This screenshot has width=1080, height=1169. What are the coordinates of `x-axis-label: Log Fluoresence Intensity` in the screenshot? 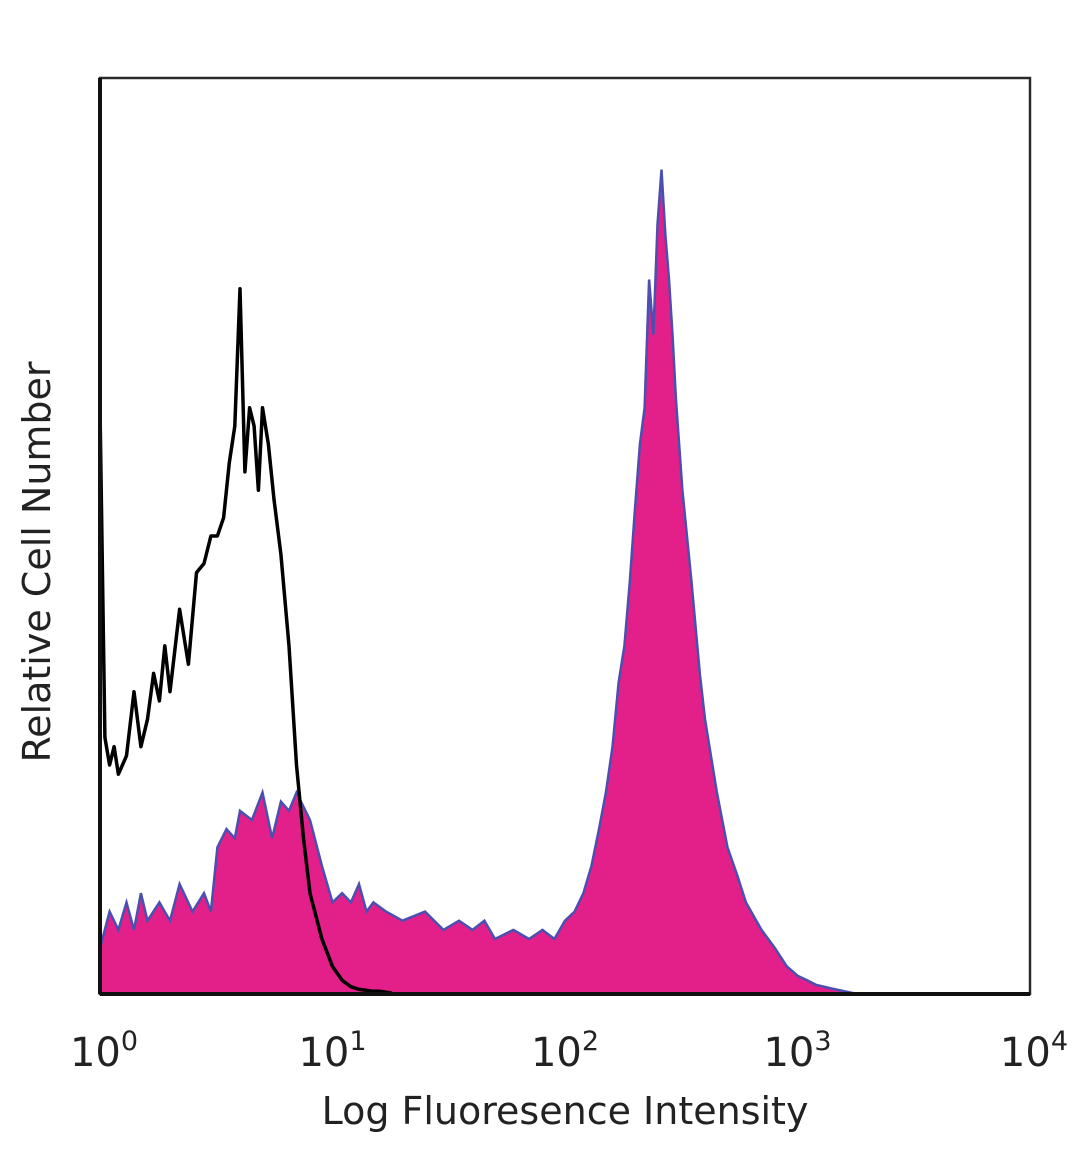 It's located at (565, 1111).